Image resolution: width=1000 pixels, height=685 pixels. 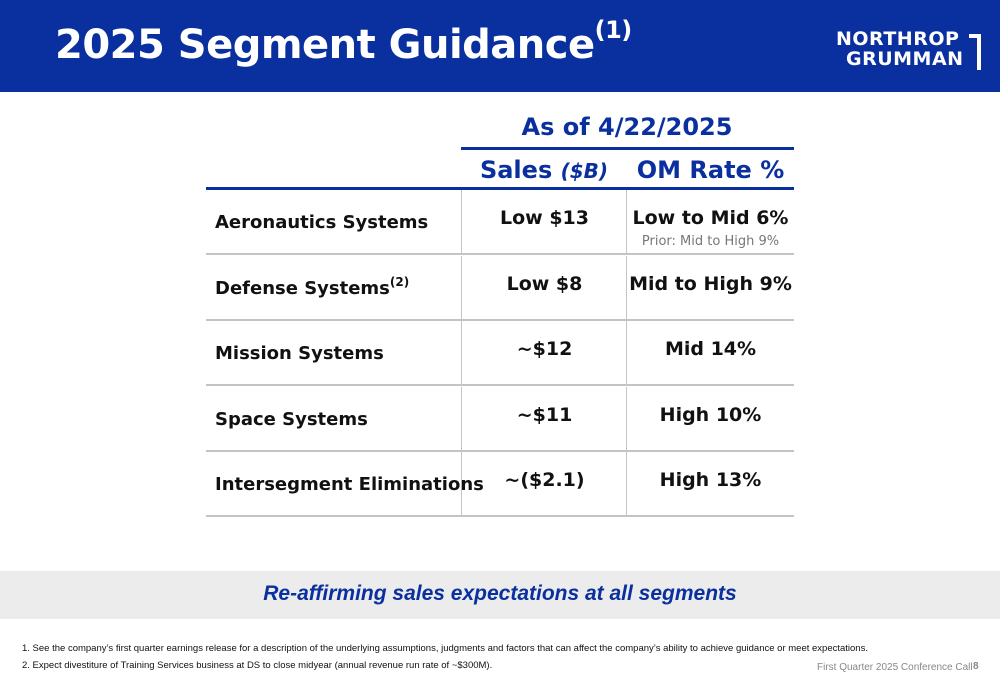 What do you see at coordinates (544, 218) in the screenshot?
I see `segment-sales: Low $13` at bounding box center [544, 218].